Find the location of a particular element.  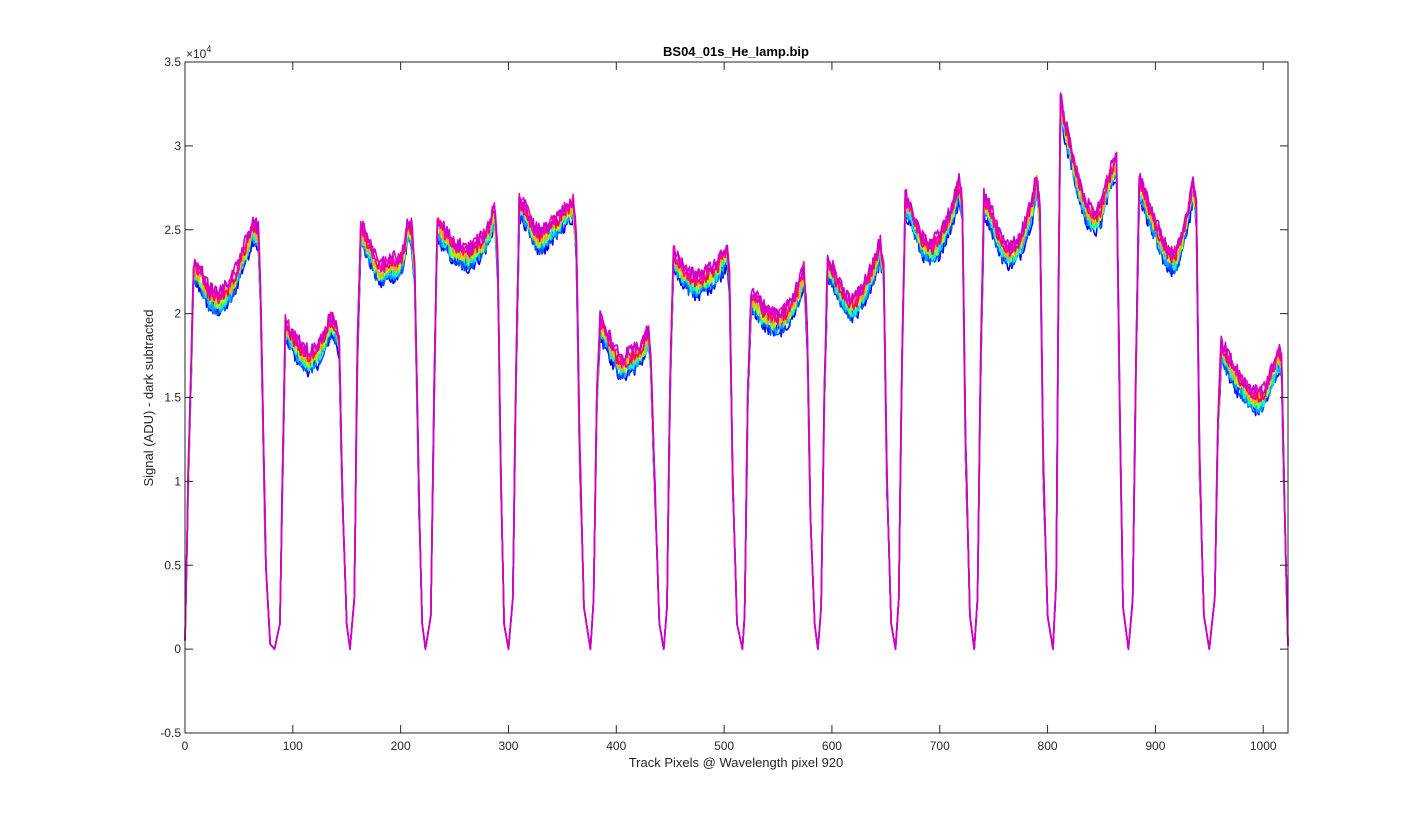

x-tick-label: 800 is located at coordinates (1048, 746).